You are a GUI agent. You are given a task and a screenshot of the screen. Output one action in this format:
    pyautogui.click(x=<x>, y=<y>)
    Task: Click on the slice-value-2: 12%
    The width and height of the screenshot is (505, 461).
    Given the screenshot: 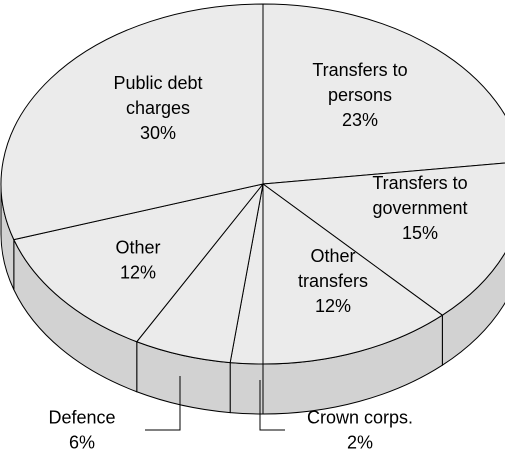 What is the action you would take?
    pyautogui.click(x=333, y=306)
    